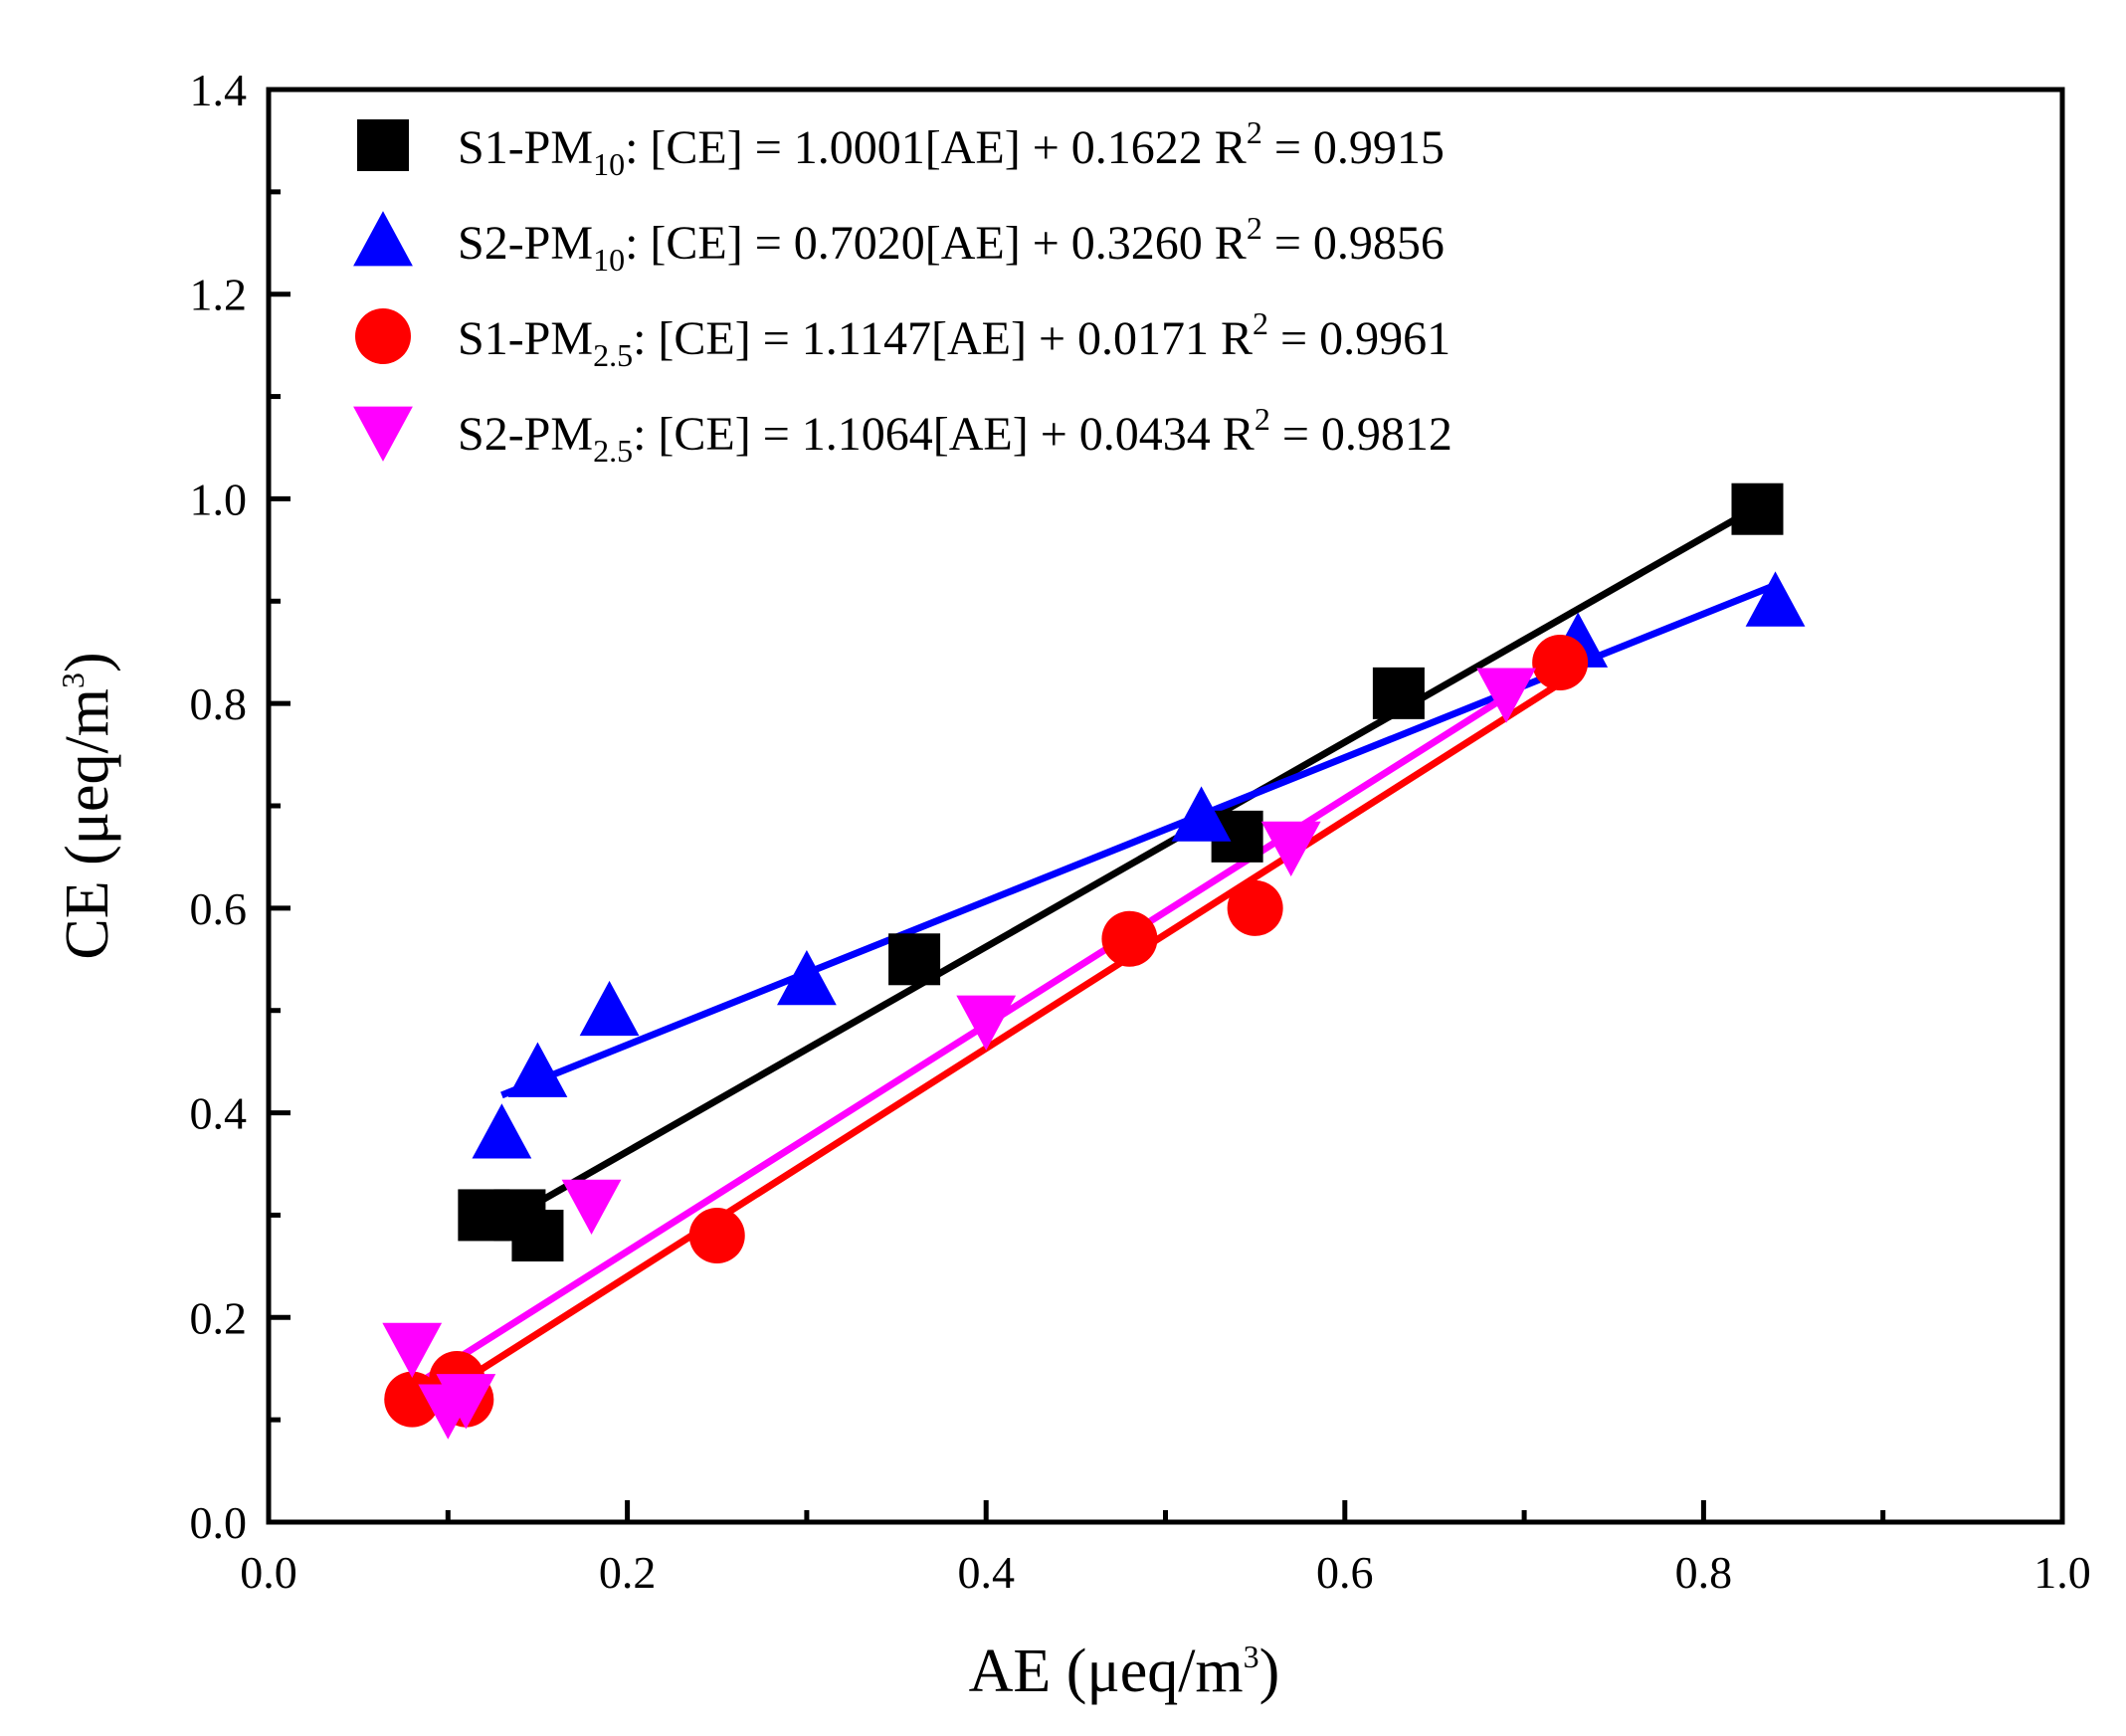 The image size is (2126, 1736). Describe the element at coordinates (268, 1573) in the screenshot. I see `x-tick-label: 0.0` at that location.